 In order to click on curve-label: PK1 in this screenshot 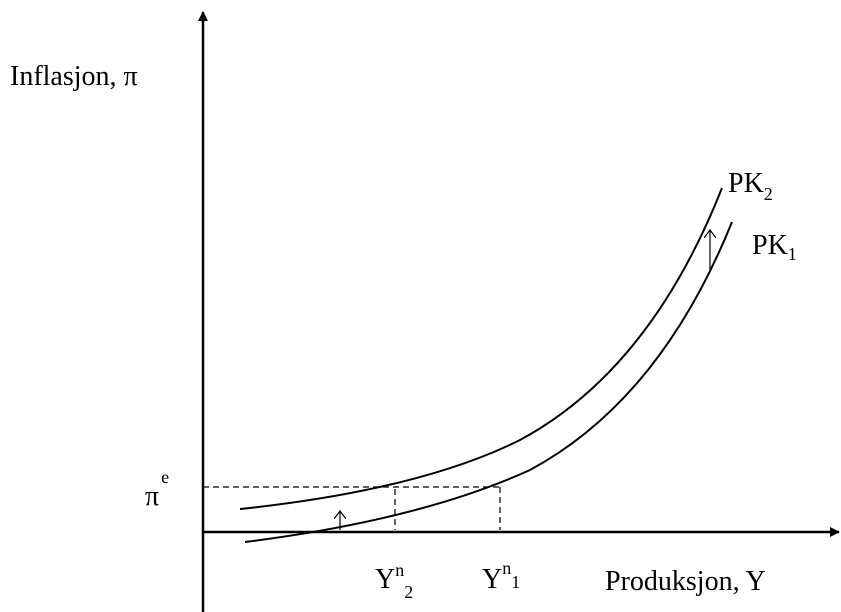, I will do `click(774, 247)`.